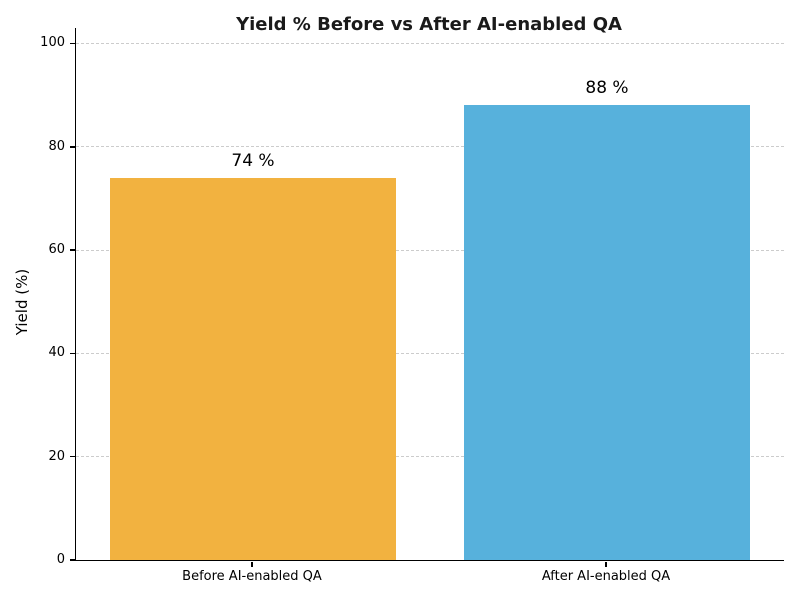 The height and width of the screenshot is (600, 800). I want to click on y-tick-label: 40, so click(56, 353).